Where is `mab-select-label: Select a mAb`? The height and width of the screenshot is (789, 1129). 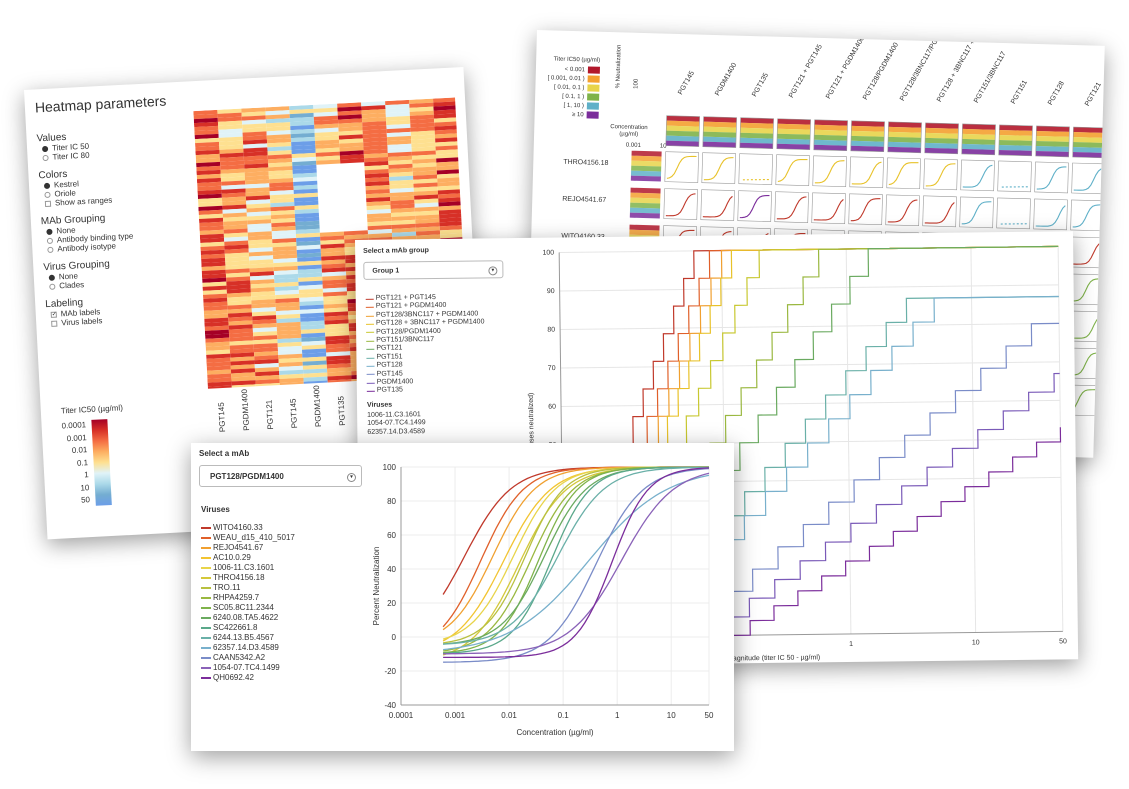
mab-select-label: Select a mAb is located at coordinates (224, 453).